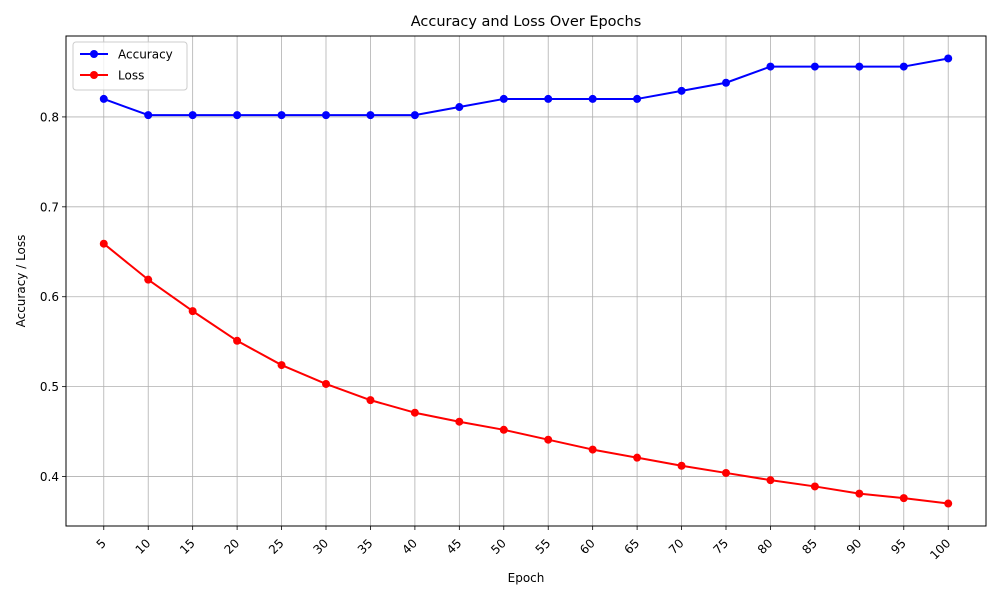 The image size is (1000, 604). I want to click on legend-item-accuracy: Accuracy, so click(126, 55).